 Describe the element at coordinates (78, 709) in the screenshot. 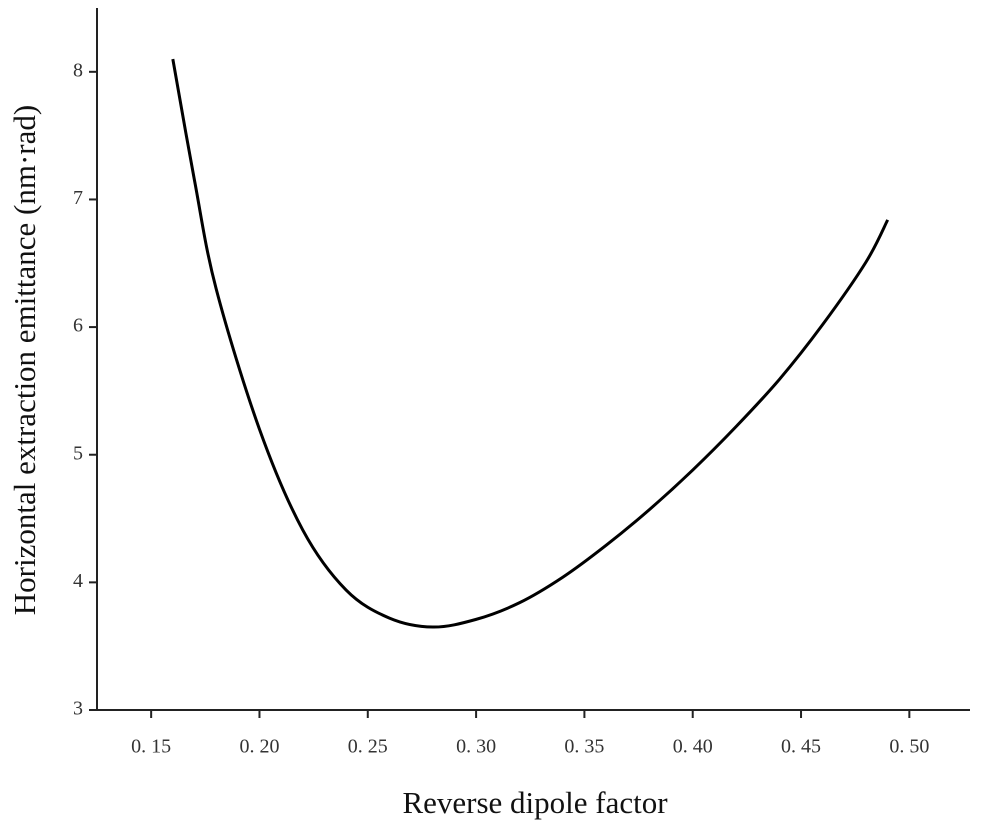

I see `y-tick-label: 3` at that location.